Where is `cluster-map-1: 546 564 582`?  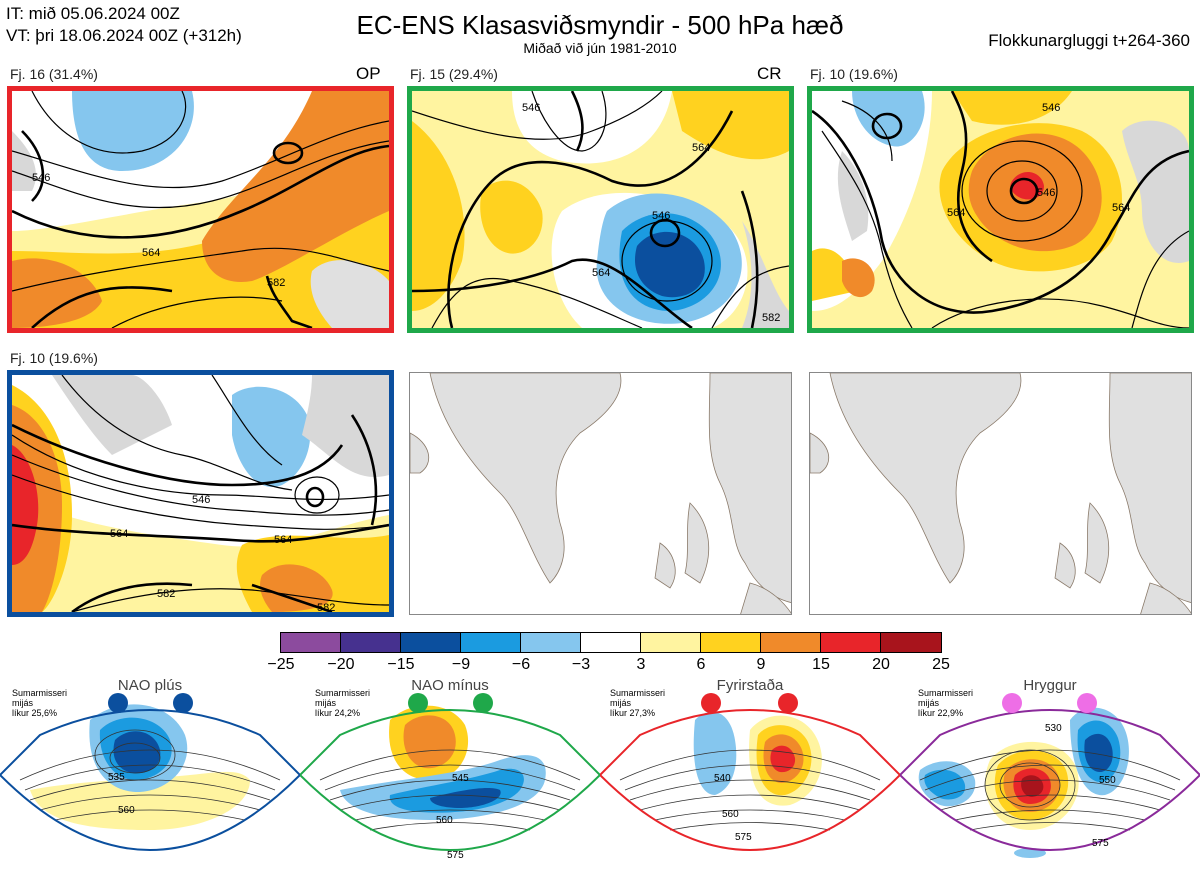
cluster-map-1: 546 564 582 is located at coordinates (200, 209).